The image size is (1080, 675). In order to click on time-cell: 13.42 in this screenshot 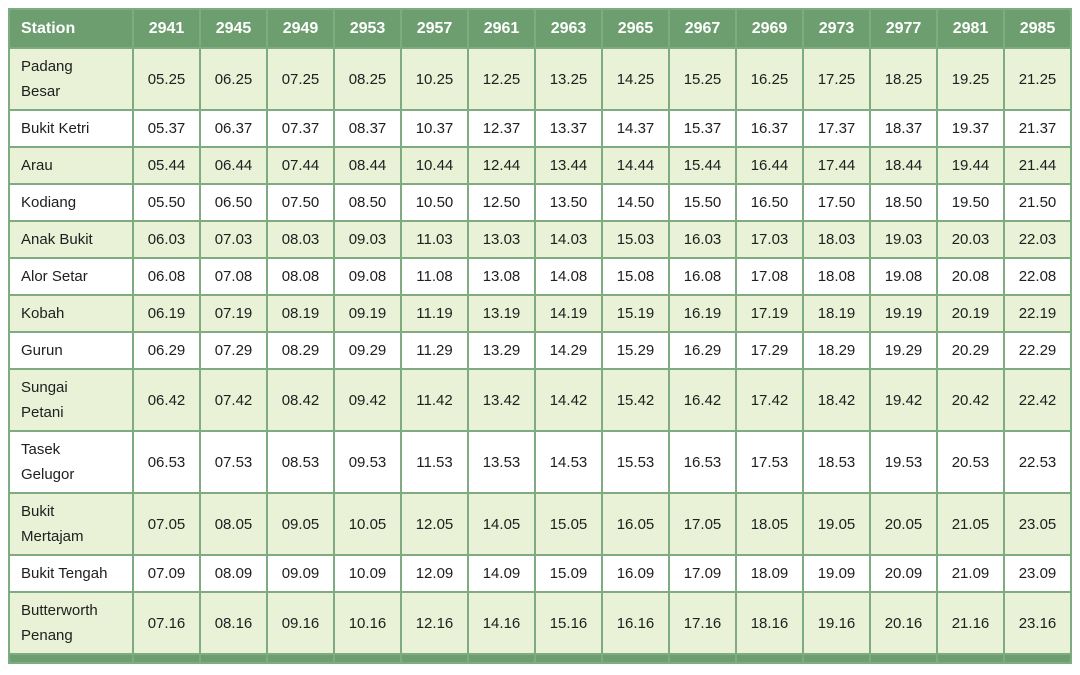, I will do `click(501, 400)`.